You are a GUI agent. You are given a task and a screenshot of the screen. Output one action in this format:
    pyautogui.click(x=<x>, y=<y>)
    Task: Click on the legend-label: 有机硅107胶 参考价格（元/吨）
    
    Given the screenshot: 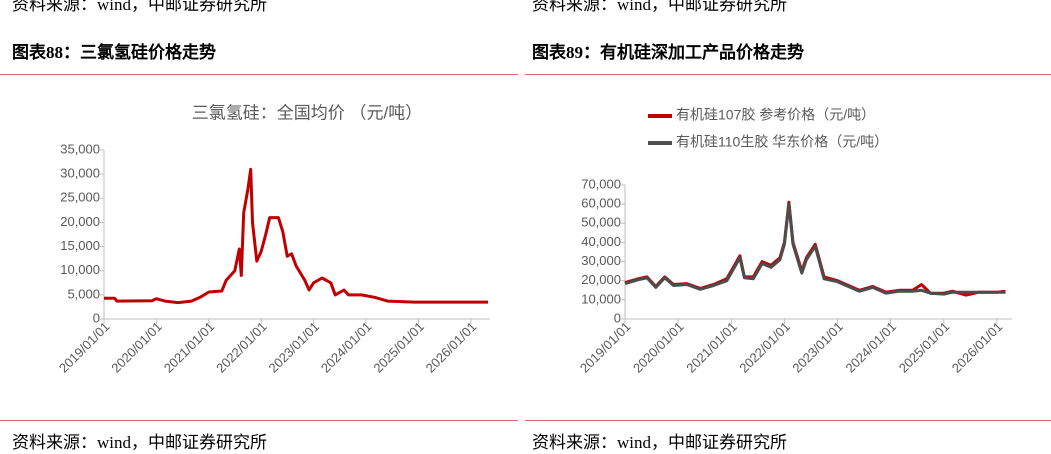 What is the action you would take?
    pyautogui.click(x=775, y=115)
    